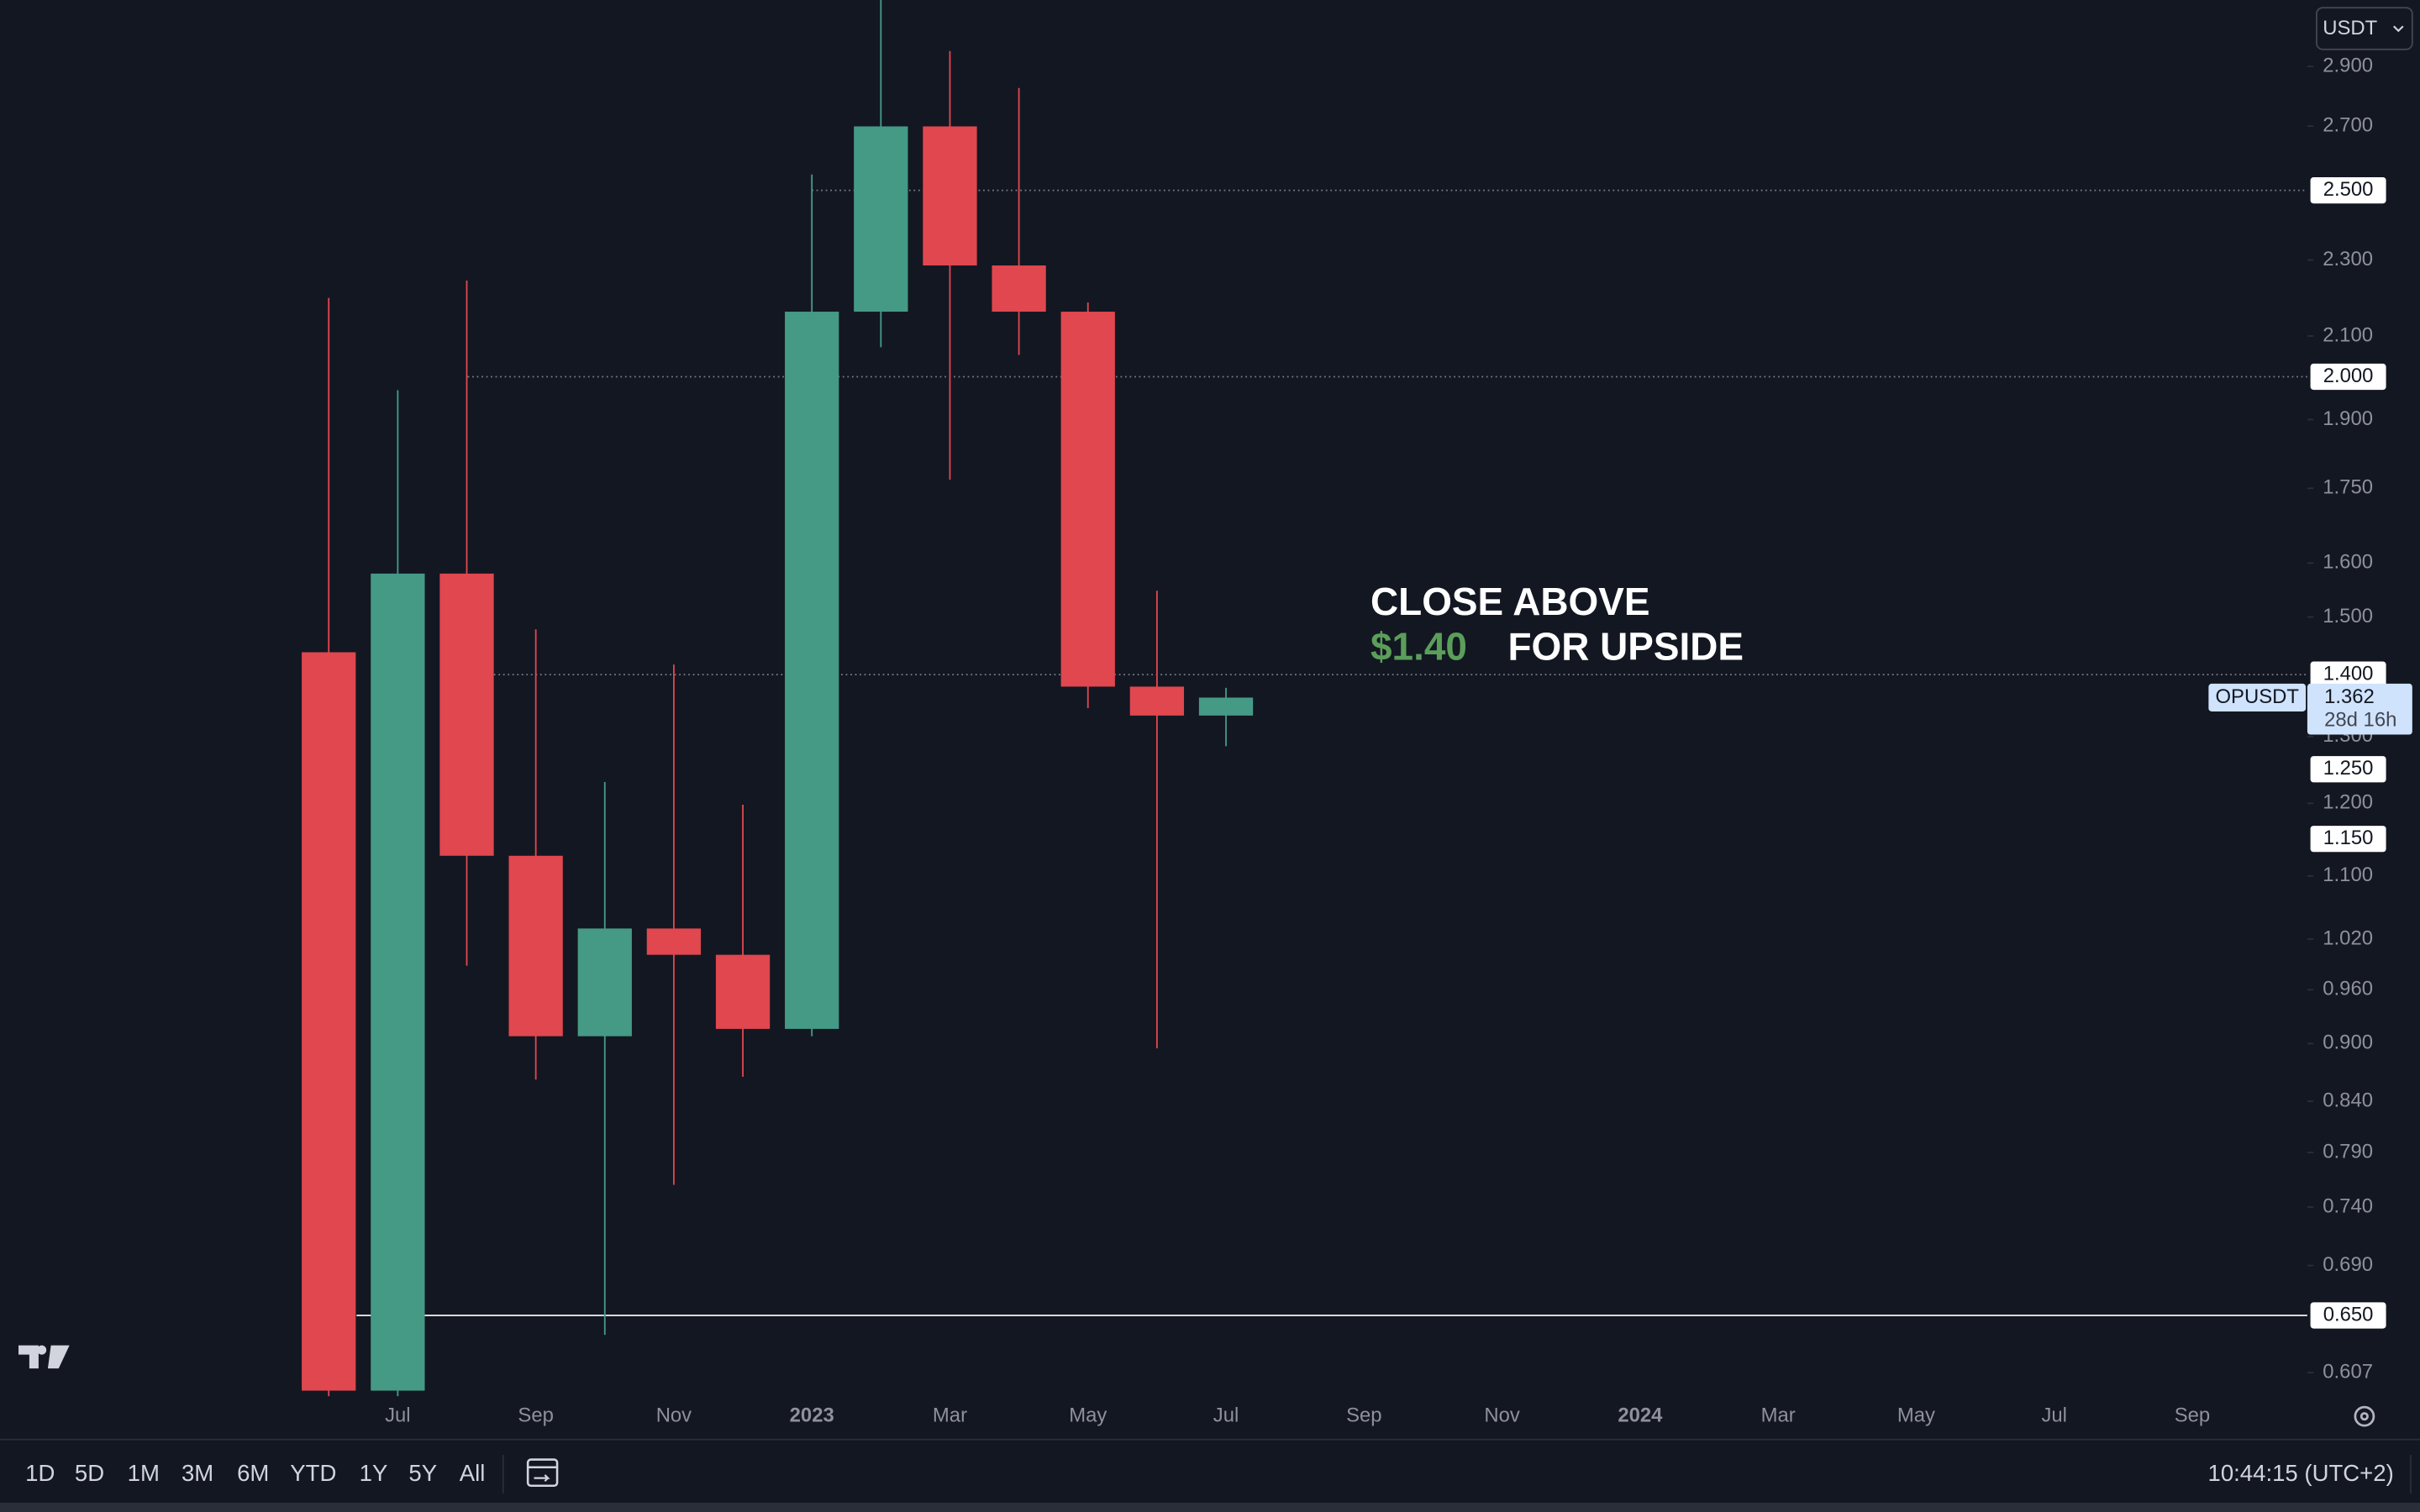 This screenshot has width=2420, height=1512. Describe the element at coordinates (374, 1473) in the screenshot. I see `timeframe-button: 1Y` at that location.